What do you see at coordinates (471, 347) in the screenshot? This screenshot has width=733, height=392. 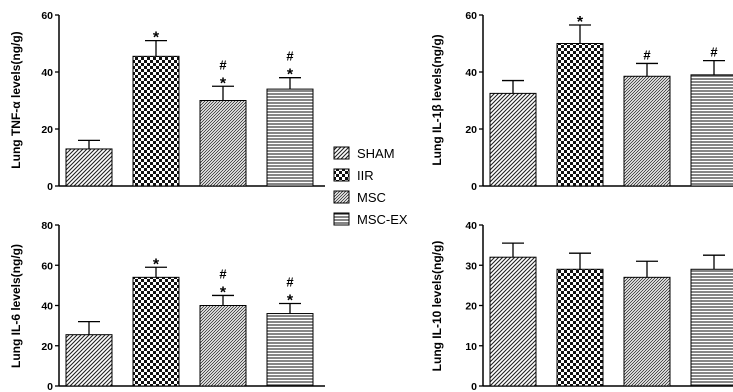 I see `y-tick-label: 10` at bounding box center [471, 347].